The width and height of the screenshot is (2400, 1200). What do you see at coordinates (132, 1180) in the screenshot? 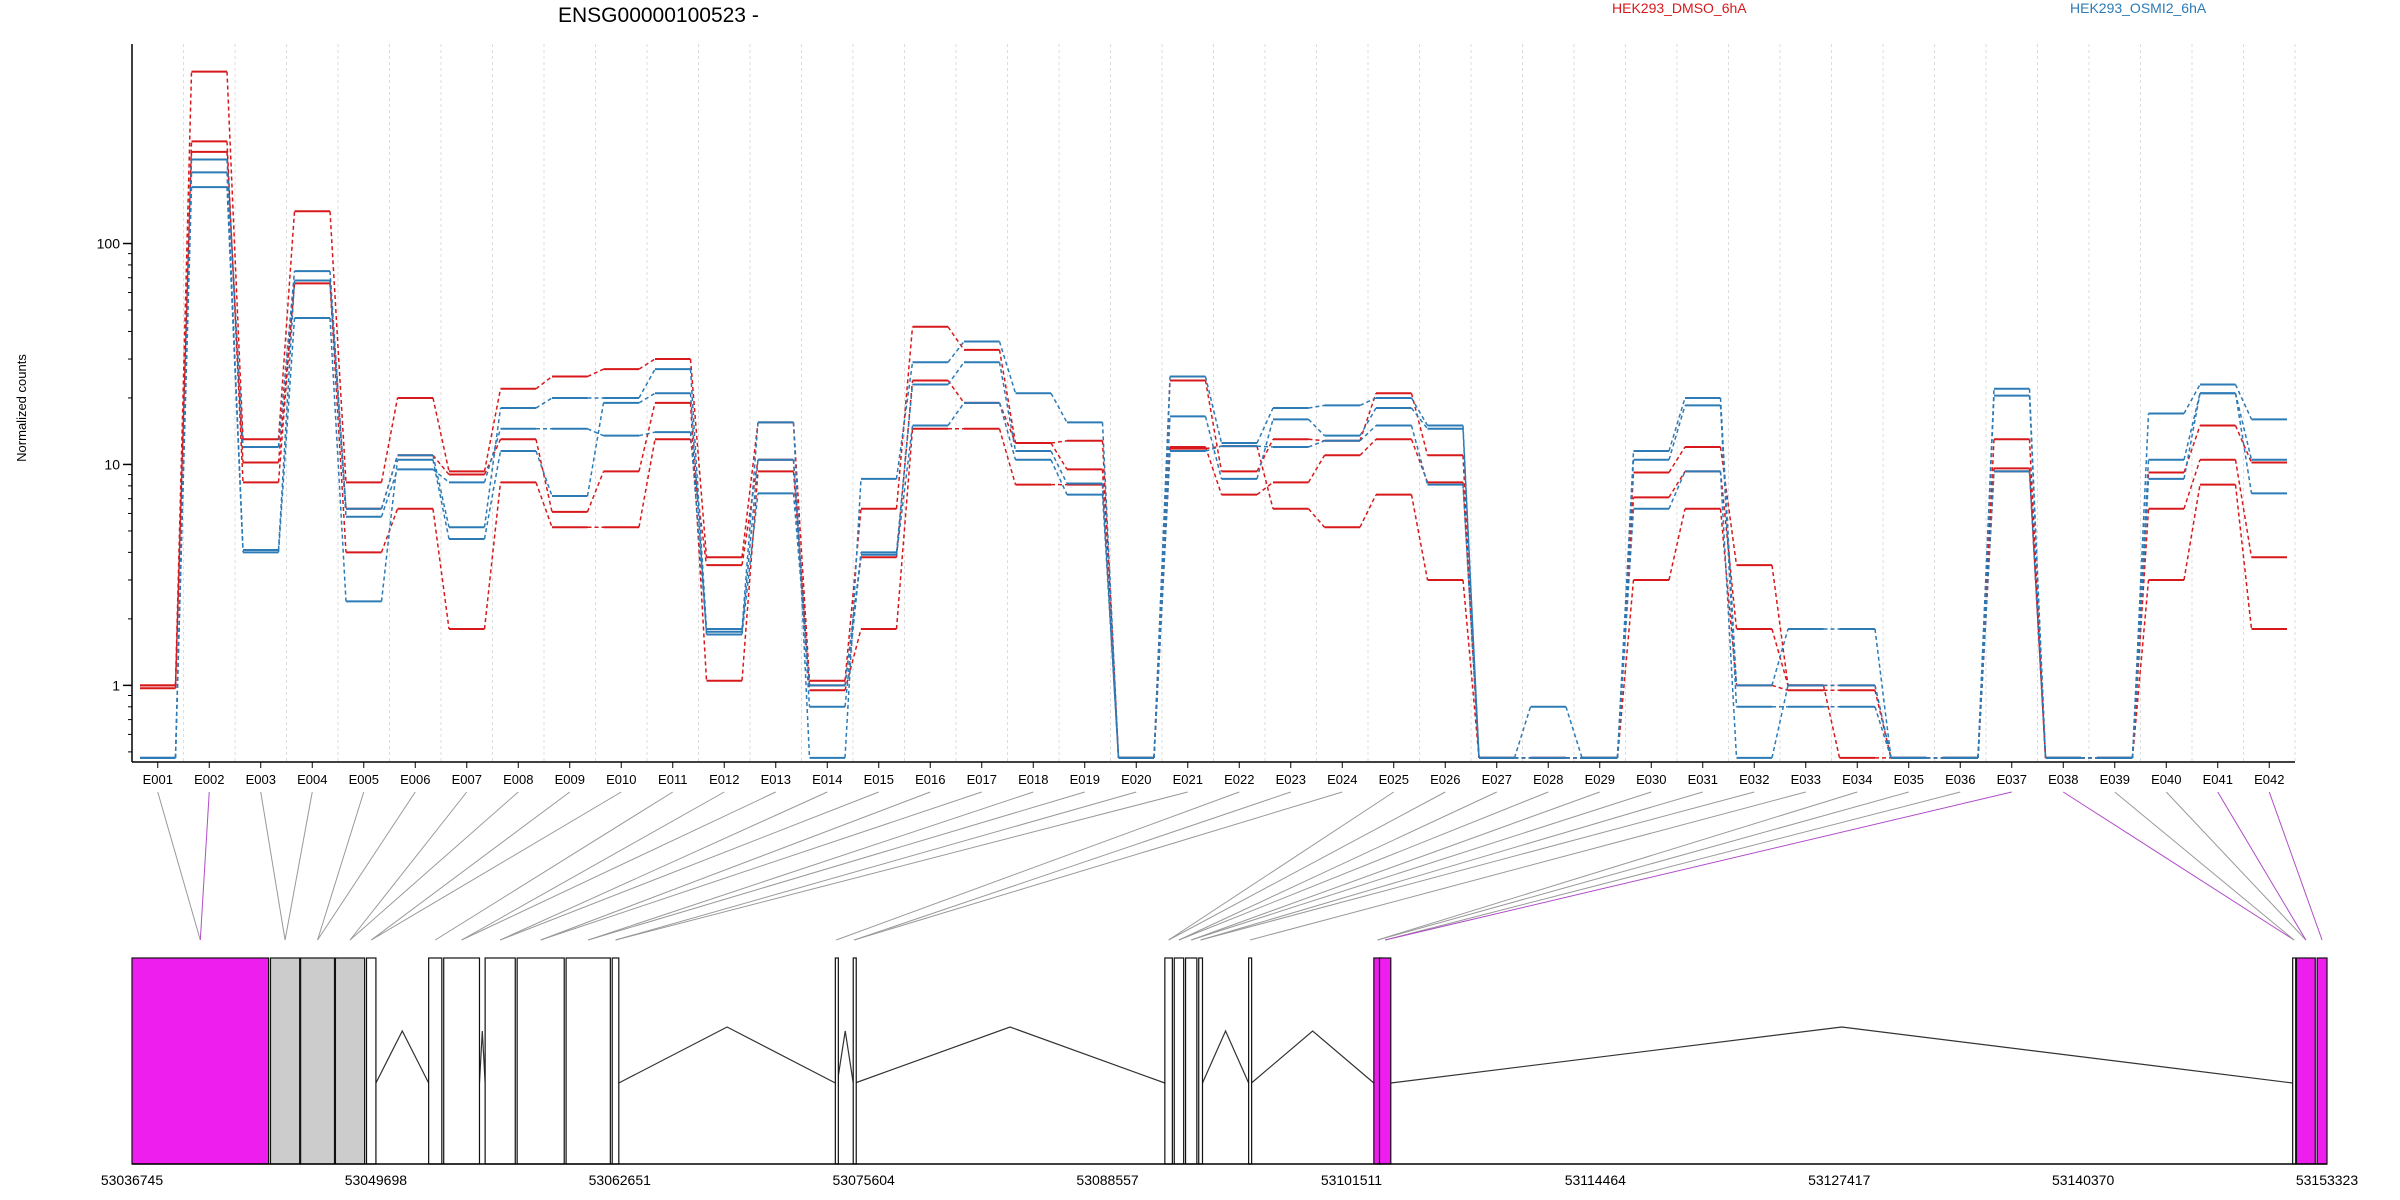
I see `gene-coordinate-label: 53036745` at bounding box center [132, 1180].